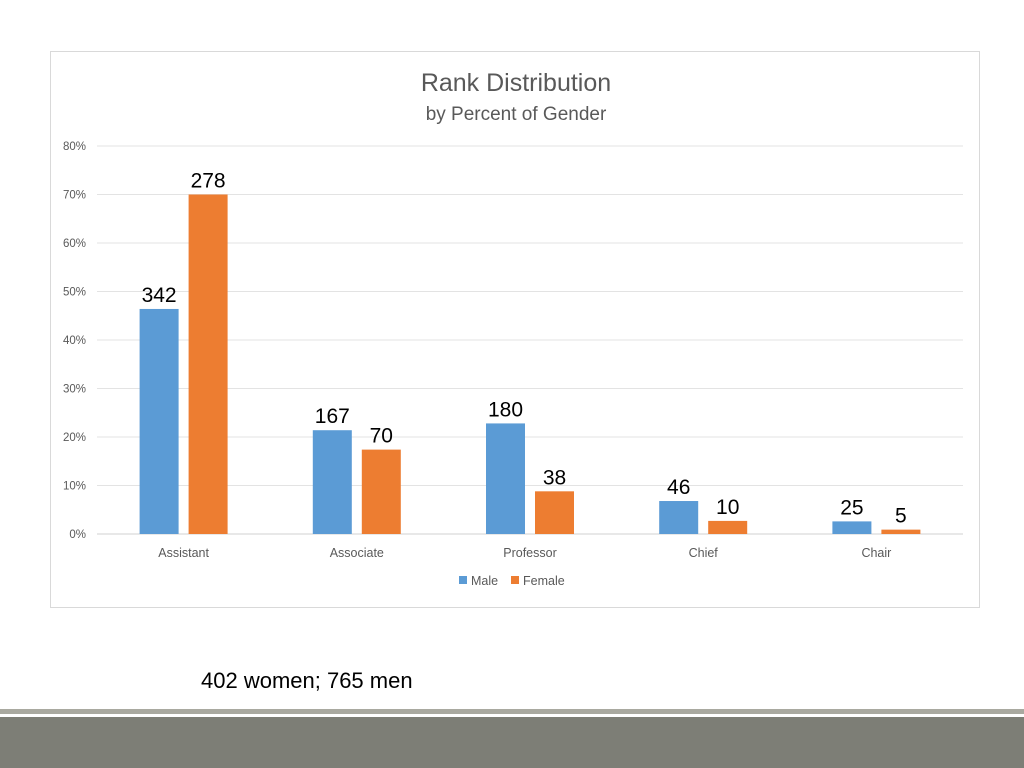 The image size is (1024, 768). Describe the element at coordinates (332, 482) in the screenshot. I see `bar-male-associate` at that location.